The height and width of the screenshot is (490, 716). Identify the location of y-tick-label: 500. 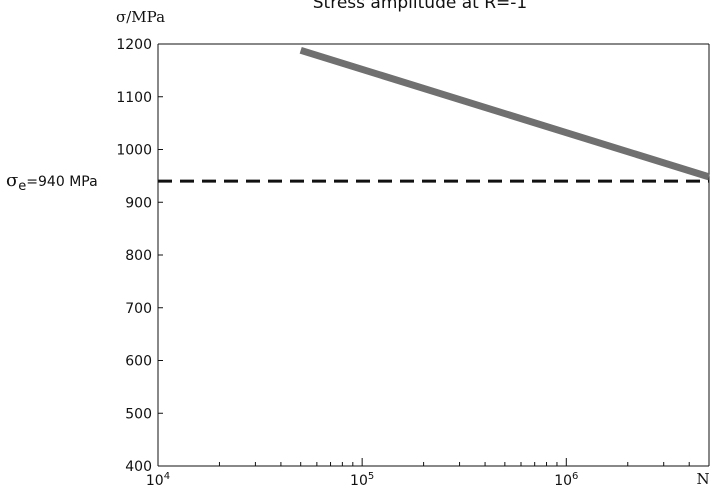
(138, 414).